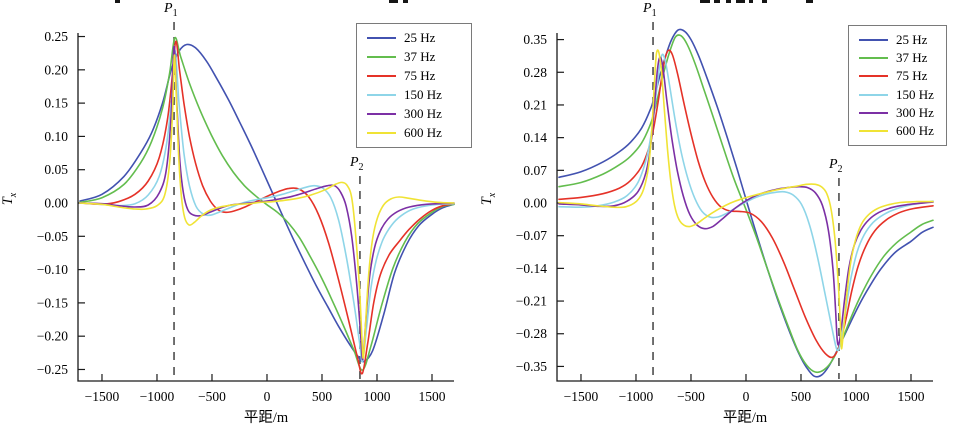 The image size is (958, 437). What do you see at coordinates (535, 137) in the screenshot?
I see `y-tick-label: 0.14` at bounding box center [535, 137].